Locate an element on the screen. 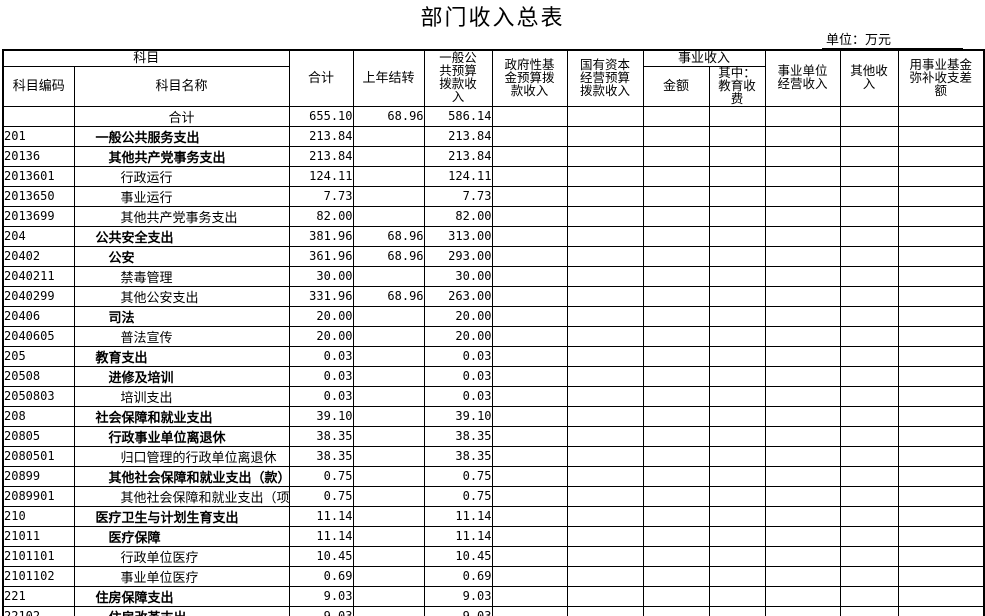 The image size is (985, 616). subject-code-cell: 20805 is located at coordinates (38, 436).